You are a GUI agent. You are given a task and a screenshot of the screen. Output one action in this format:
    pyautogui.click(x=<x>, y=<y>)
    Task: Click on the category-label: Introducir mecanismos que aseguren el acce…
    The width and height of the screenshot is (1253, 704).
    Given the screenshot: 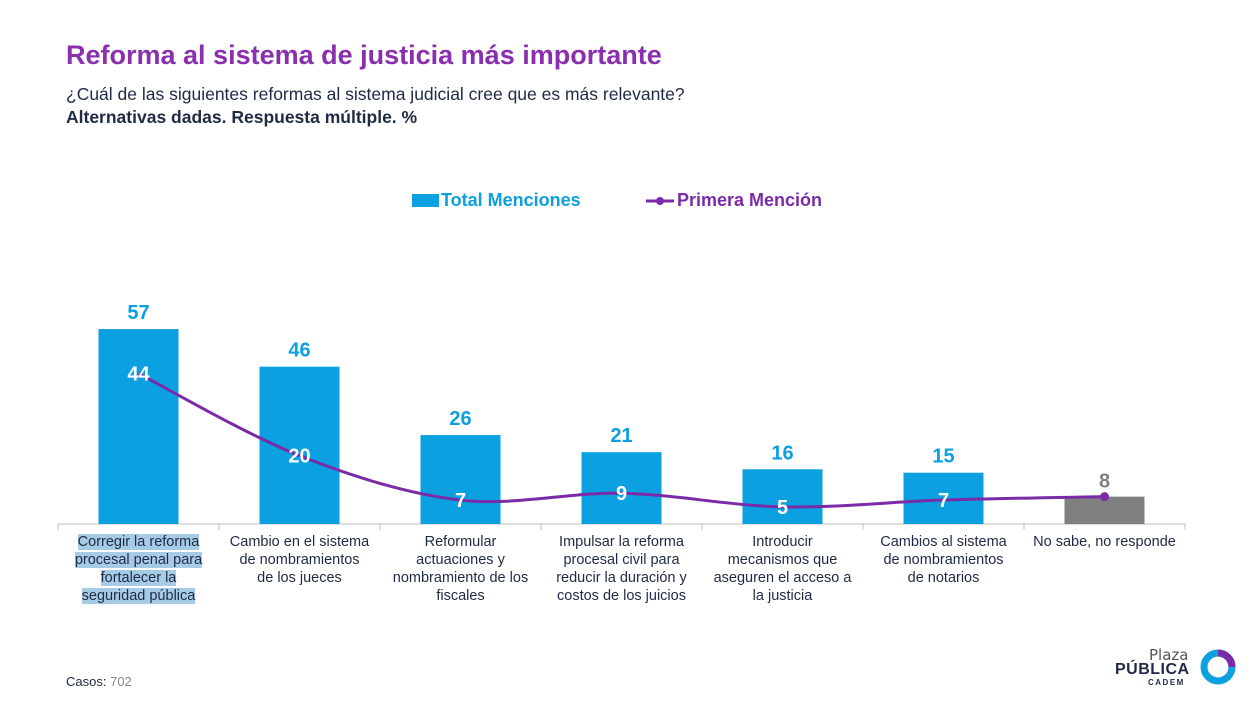 What is the action you would take?
    pyautogui.click(x=782, y=569)
    